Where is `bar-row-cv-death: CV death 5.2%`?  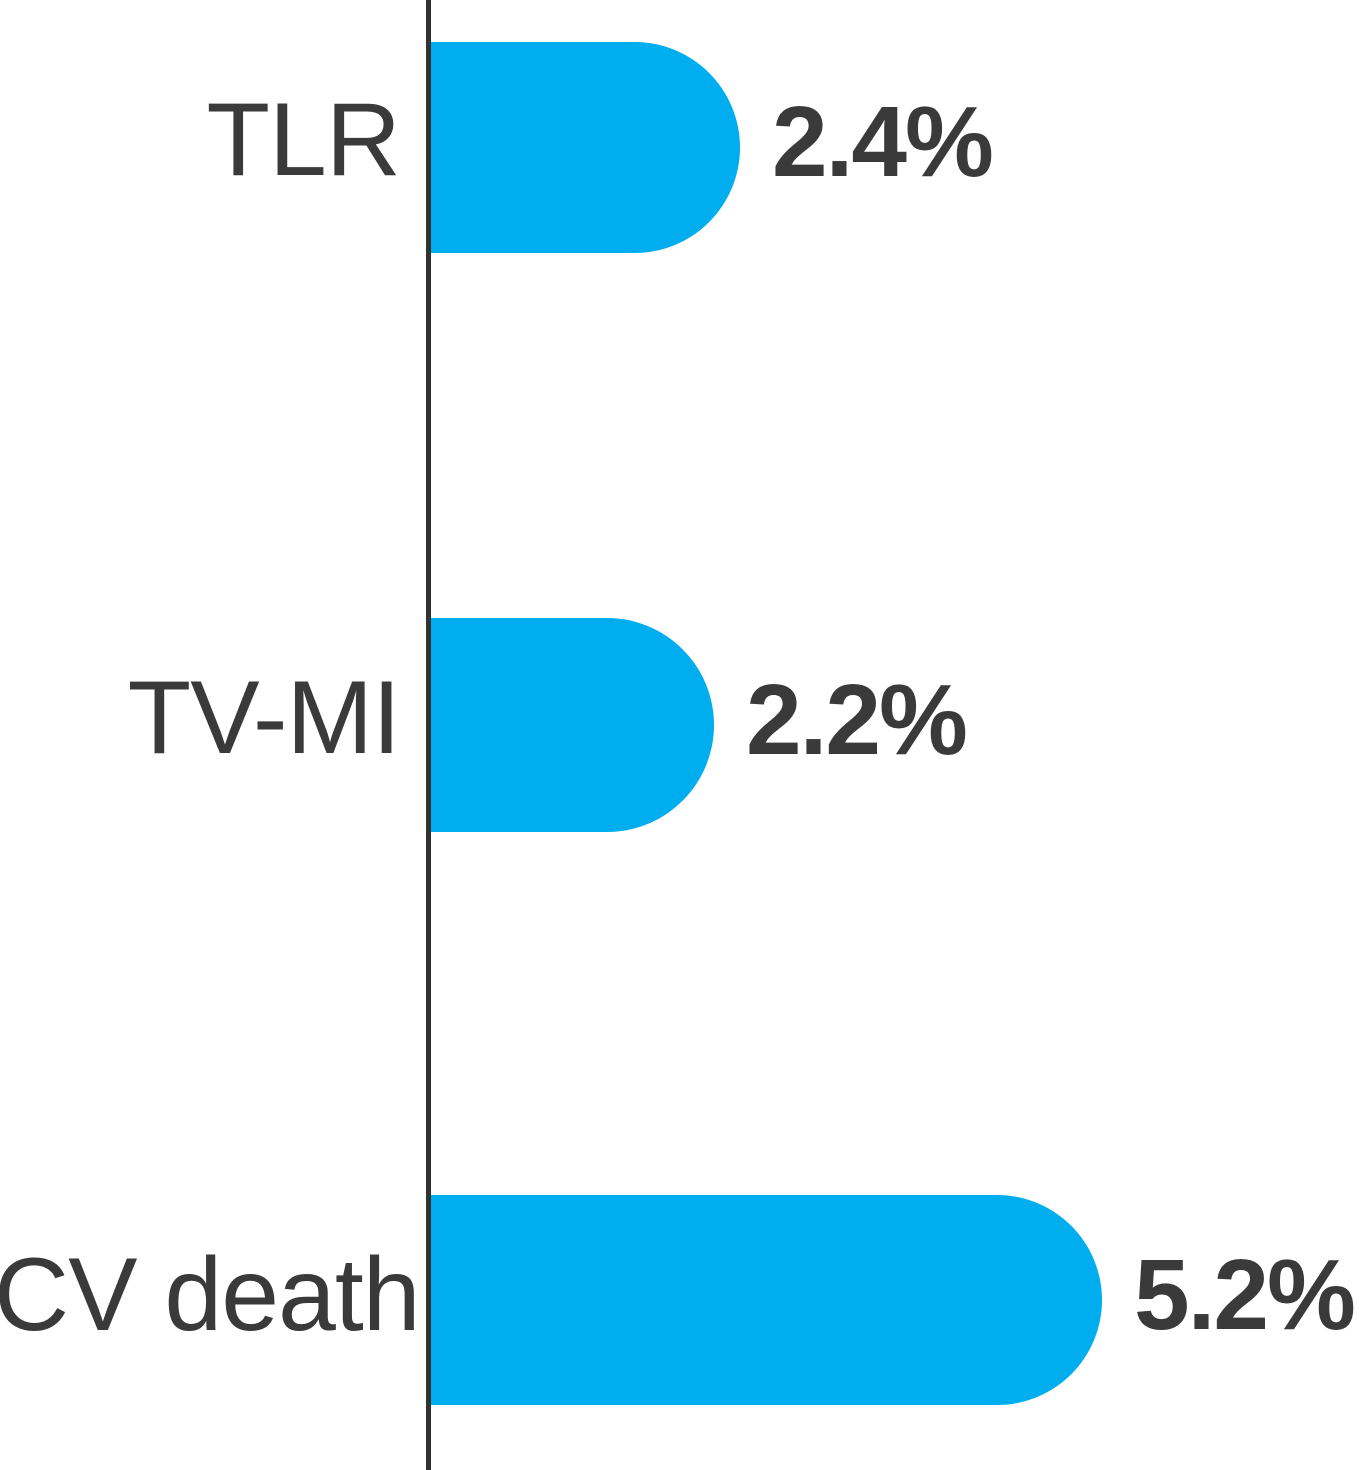
bar-row-cv-death: CV death 5.2% is located at coordinates (684, 1300).